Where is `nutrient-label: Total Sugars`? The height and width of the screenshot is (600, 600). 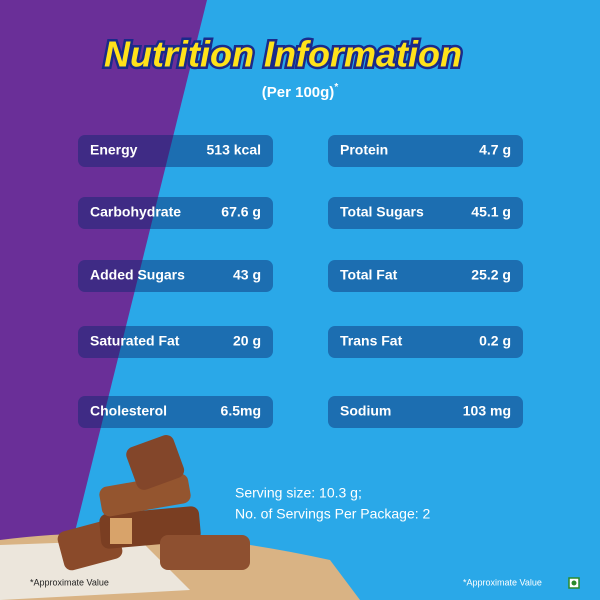 nutrient-label: Total Sugars is located at coordinates (382, 212).